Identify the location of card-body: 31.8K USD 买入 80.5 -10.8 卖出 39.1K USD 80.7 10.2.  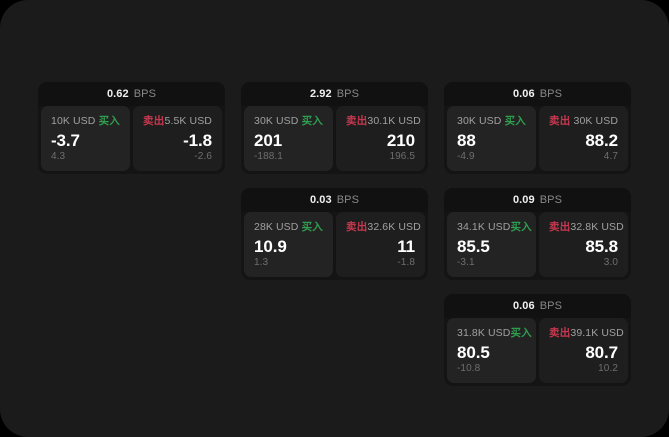
(537, 352).